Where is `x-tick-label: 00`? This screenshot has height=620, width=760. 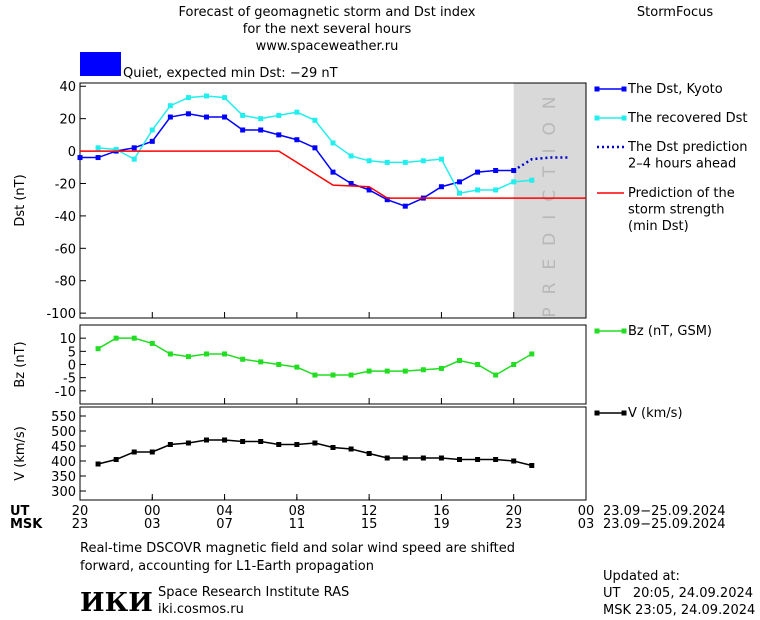
x-tick-label: 00 is located at coordinates (152, 511).